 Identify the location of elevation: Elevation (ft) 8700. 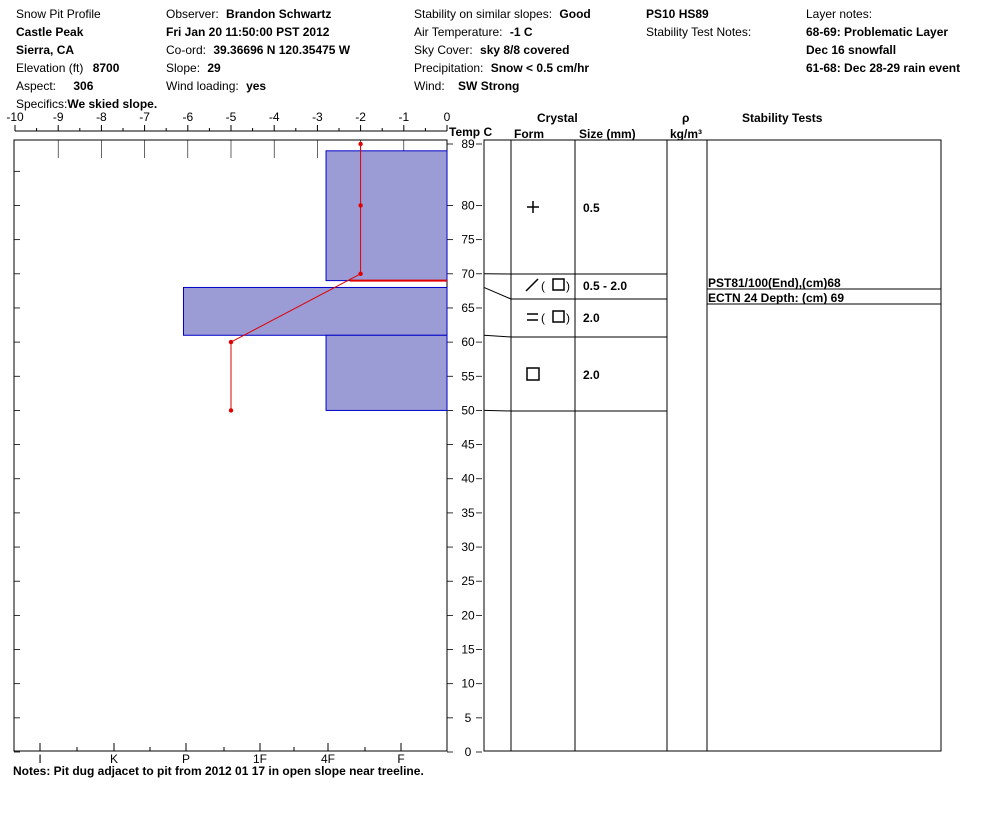
(67, 68).